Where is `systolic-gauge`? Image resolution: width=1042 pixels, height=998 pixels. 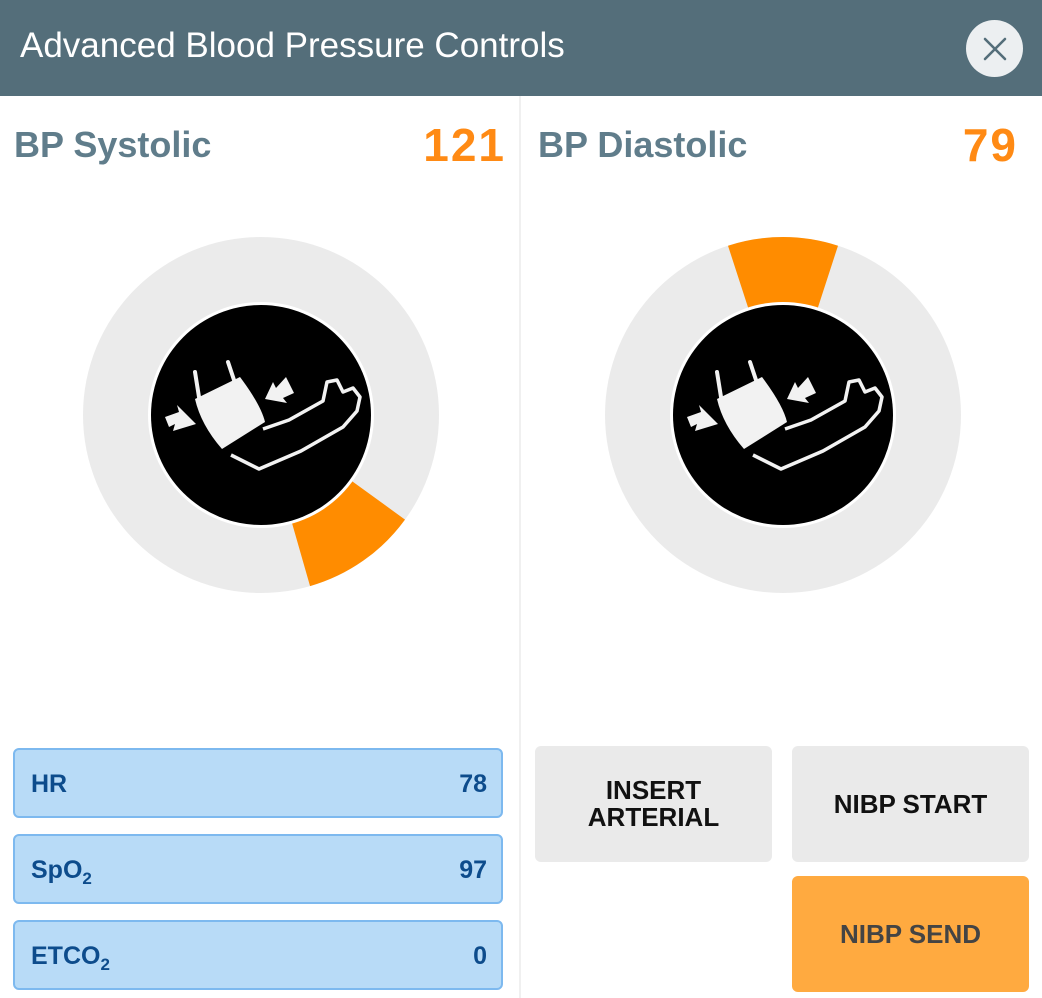 systolic-gauge is located at coordinates (261, 415).